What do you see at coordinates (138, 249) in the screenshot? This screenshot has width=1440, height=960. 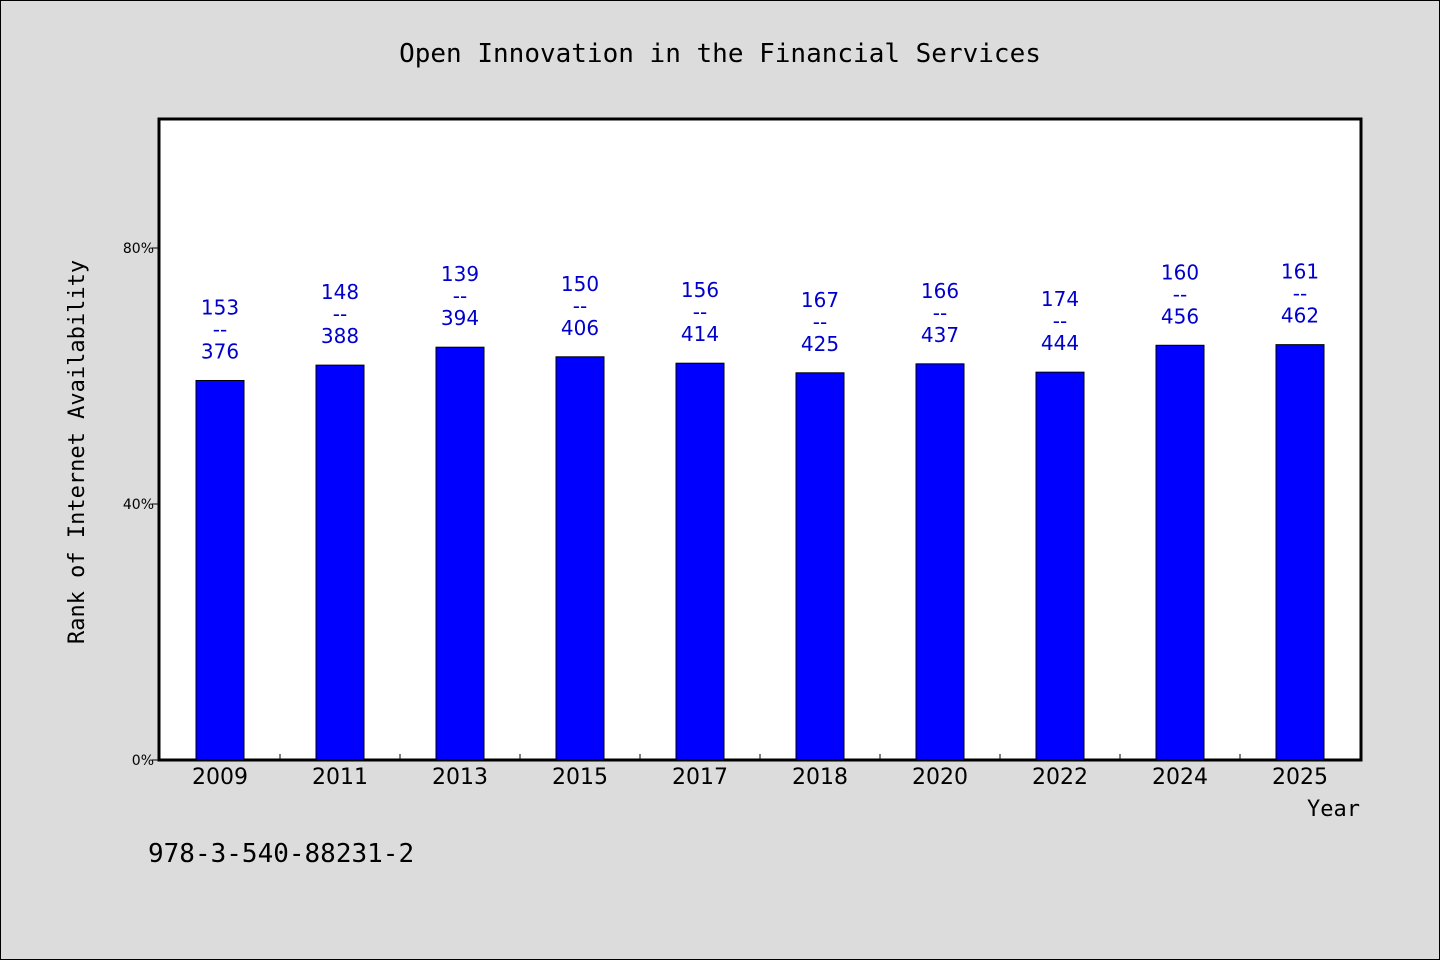 I see `y-tick-label-80: 80%` at bounding box center [138, 249].